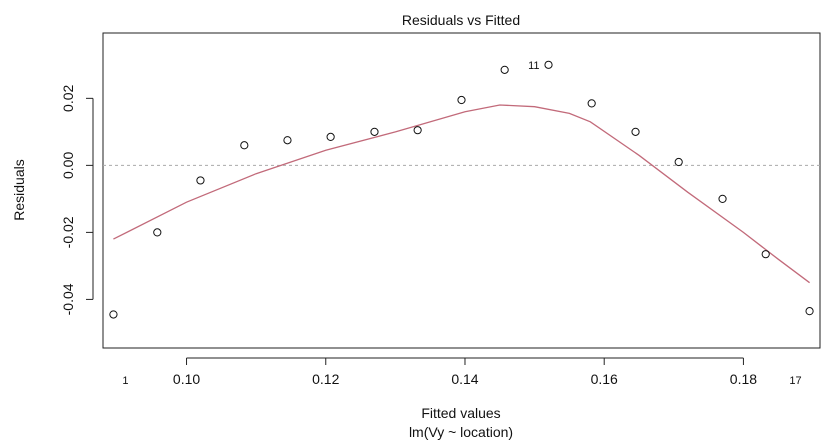  What do you see at coordinates (19, 189) in the screenshot?
I see `y-axis-label: Residuals` at bounding box center [19, 189].